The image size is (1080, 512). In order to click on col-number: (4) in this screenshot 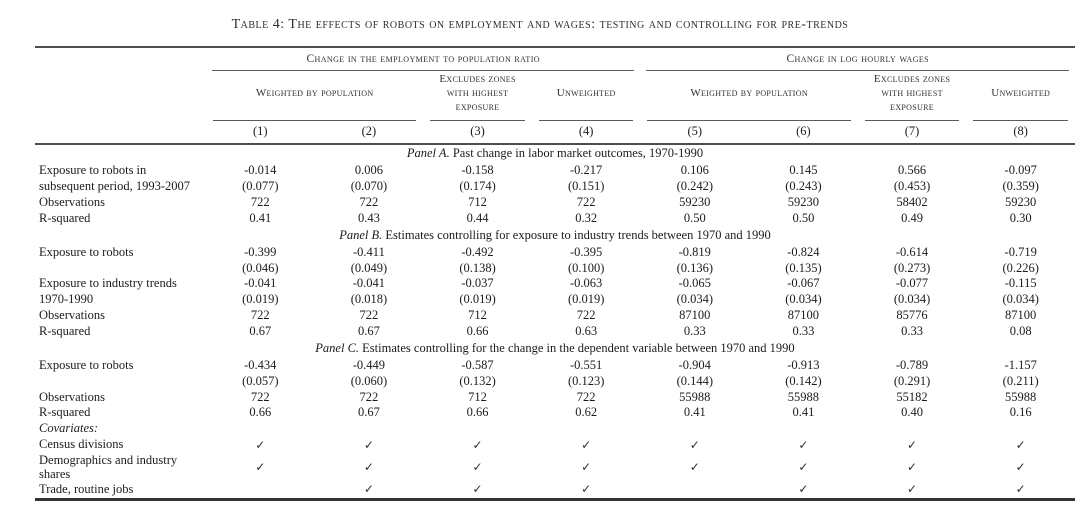, I will do `click(586, 133)`.